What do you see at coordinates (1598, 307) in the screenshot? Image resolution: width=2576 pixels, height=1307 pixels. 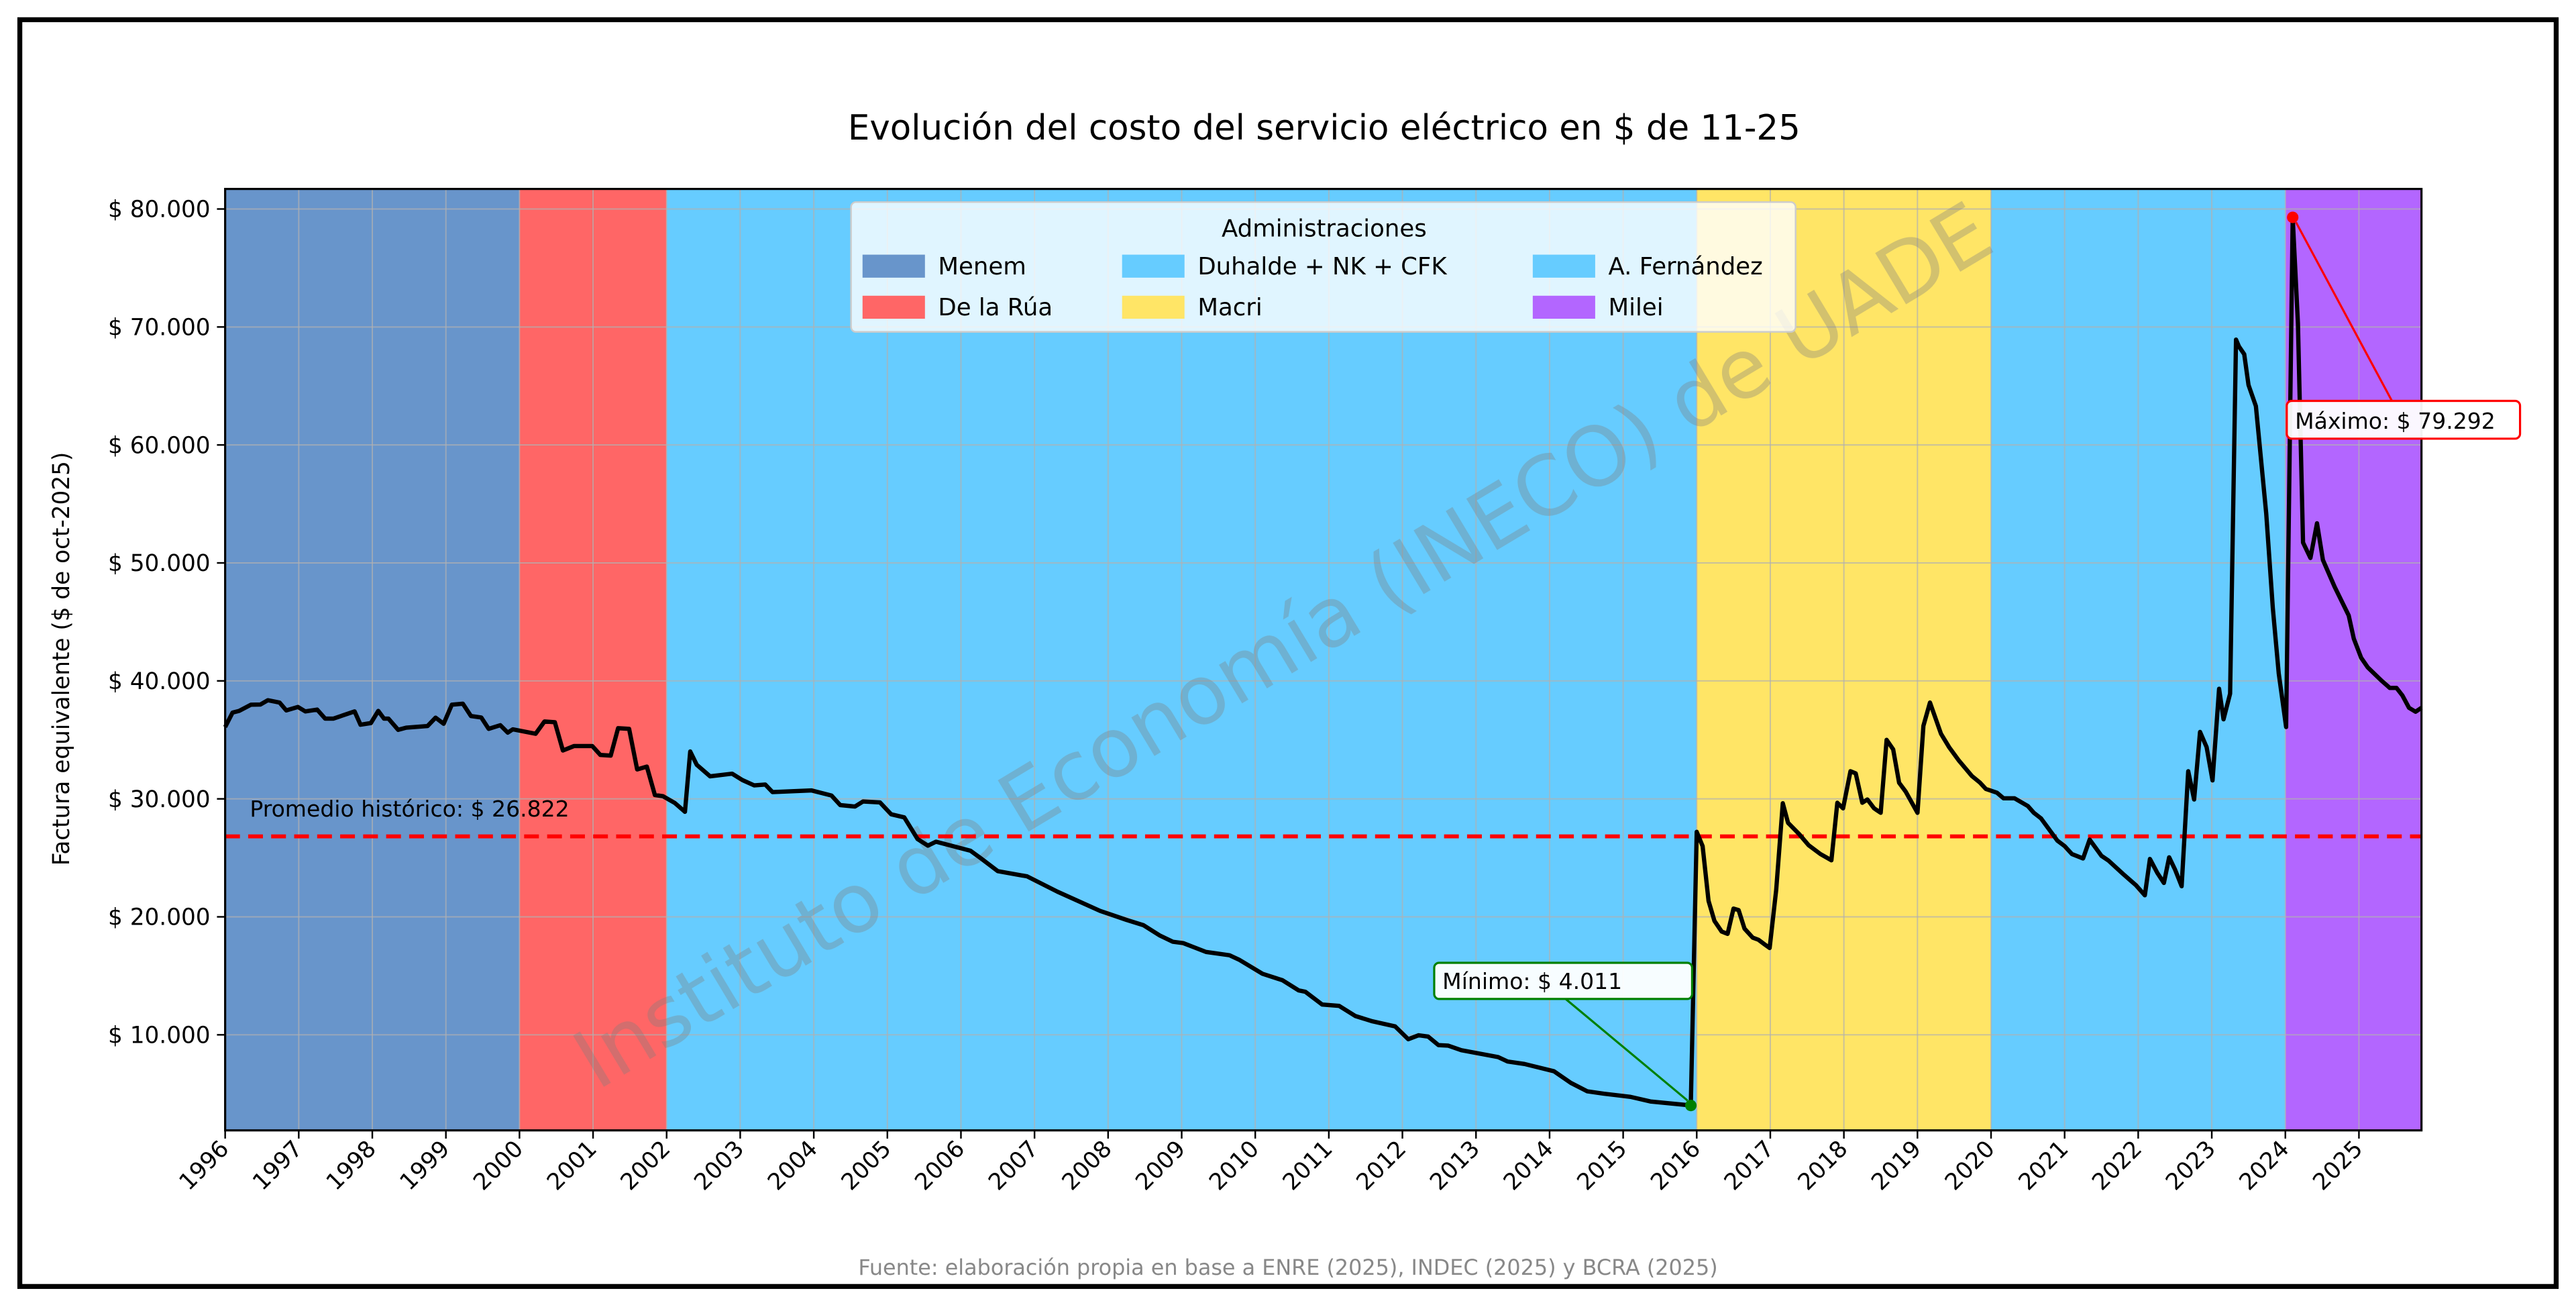 I see `legend-item-milei: Milei` at bounding box center [1598, 307].